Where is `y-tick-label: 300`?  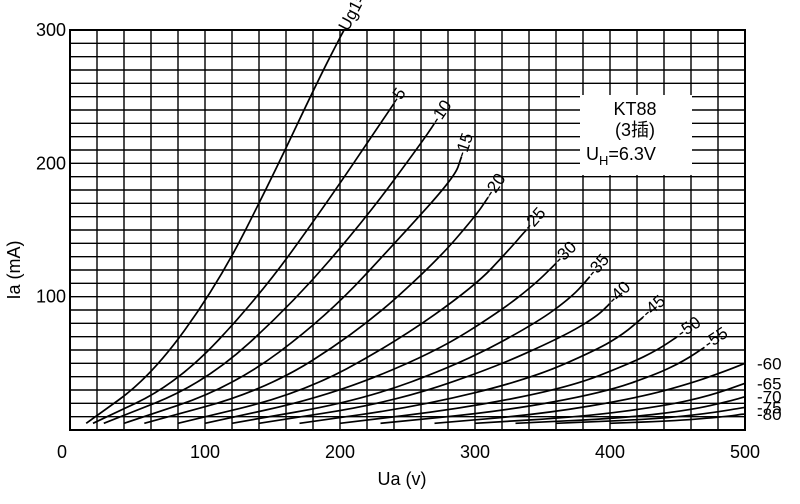
y-tick-label: 300 is located at coordinates (51, 30).